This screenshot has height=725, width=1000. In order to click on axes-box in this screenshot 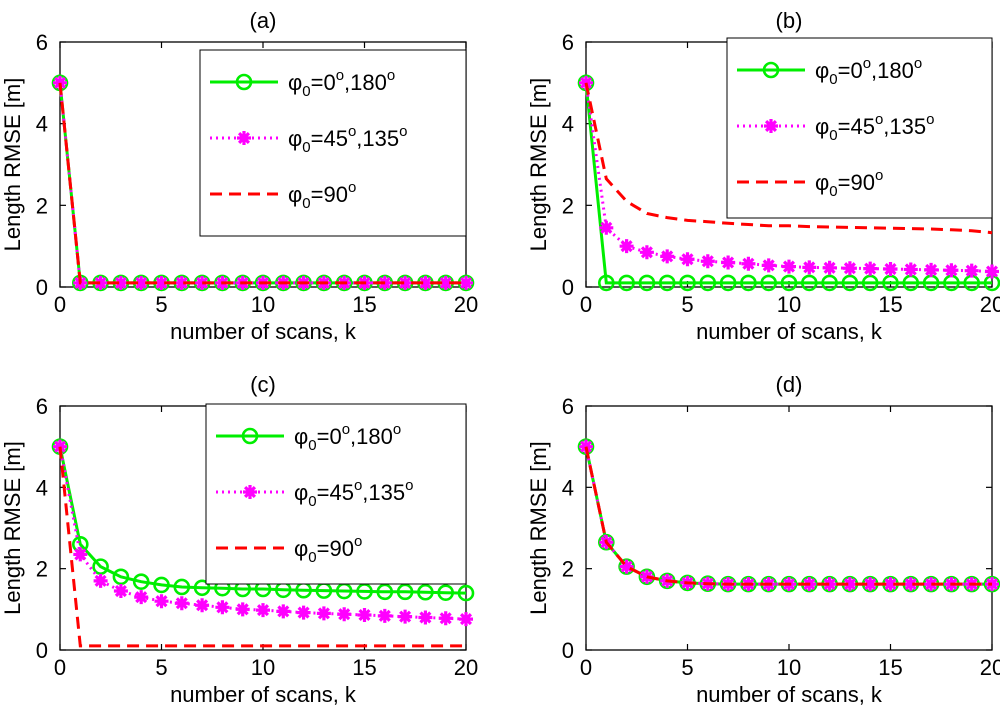, I will do `click(789, 528)`.